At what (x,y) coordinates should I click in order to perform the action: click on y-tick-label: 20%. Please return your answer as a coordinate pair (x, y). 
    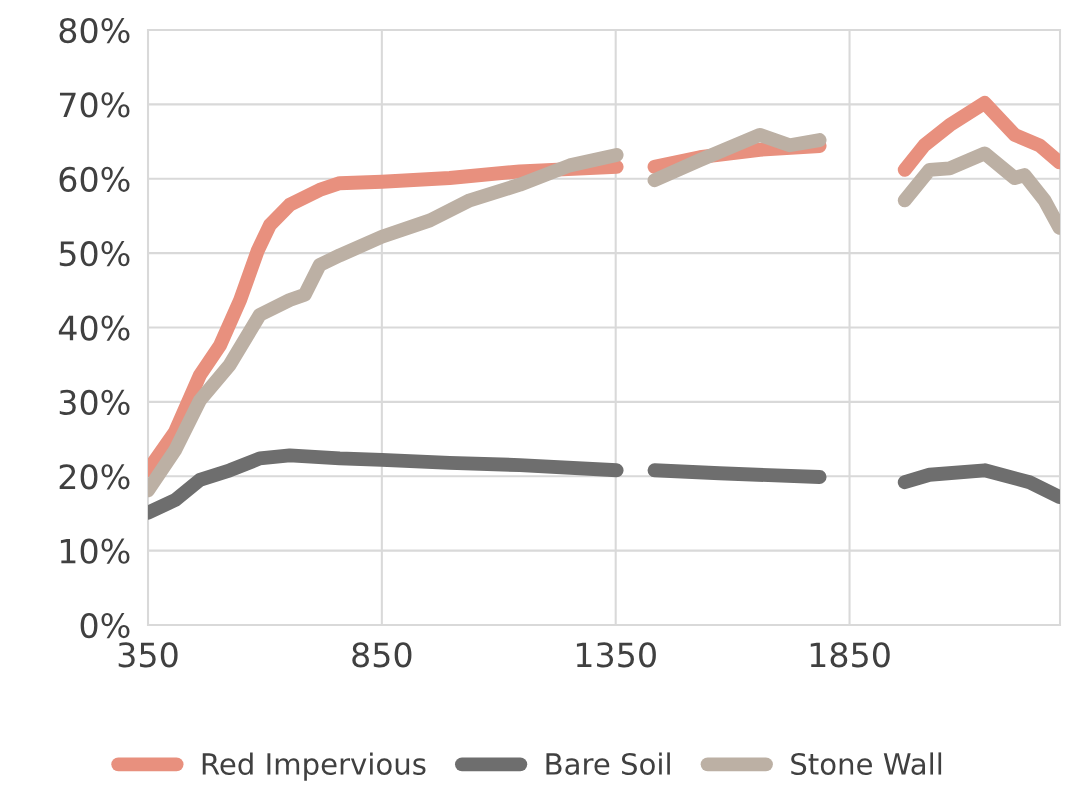
    Looking at the image, I should click on (94, 477).